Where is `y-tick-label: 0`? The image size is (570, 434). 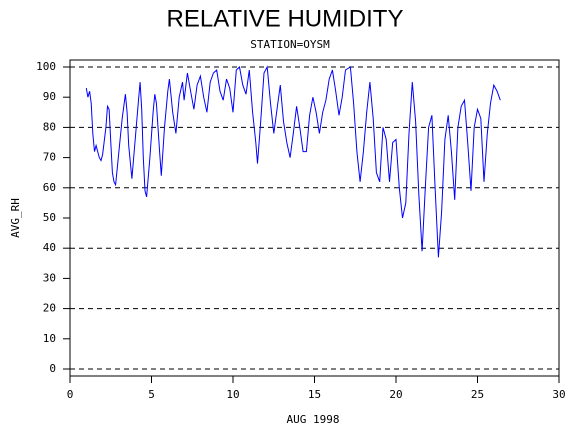
y-tick-label: 0 is located at coordinates (52, 368).